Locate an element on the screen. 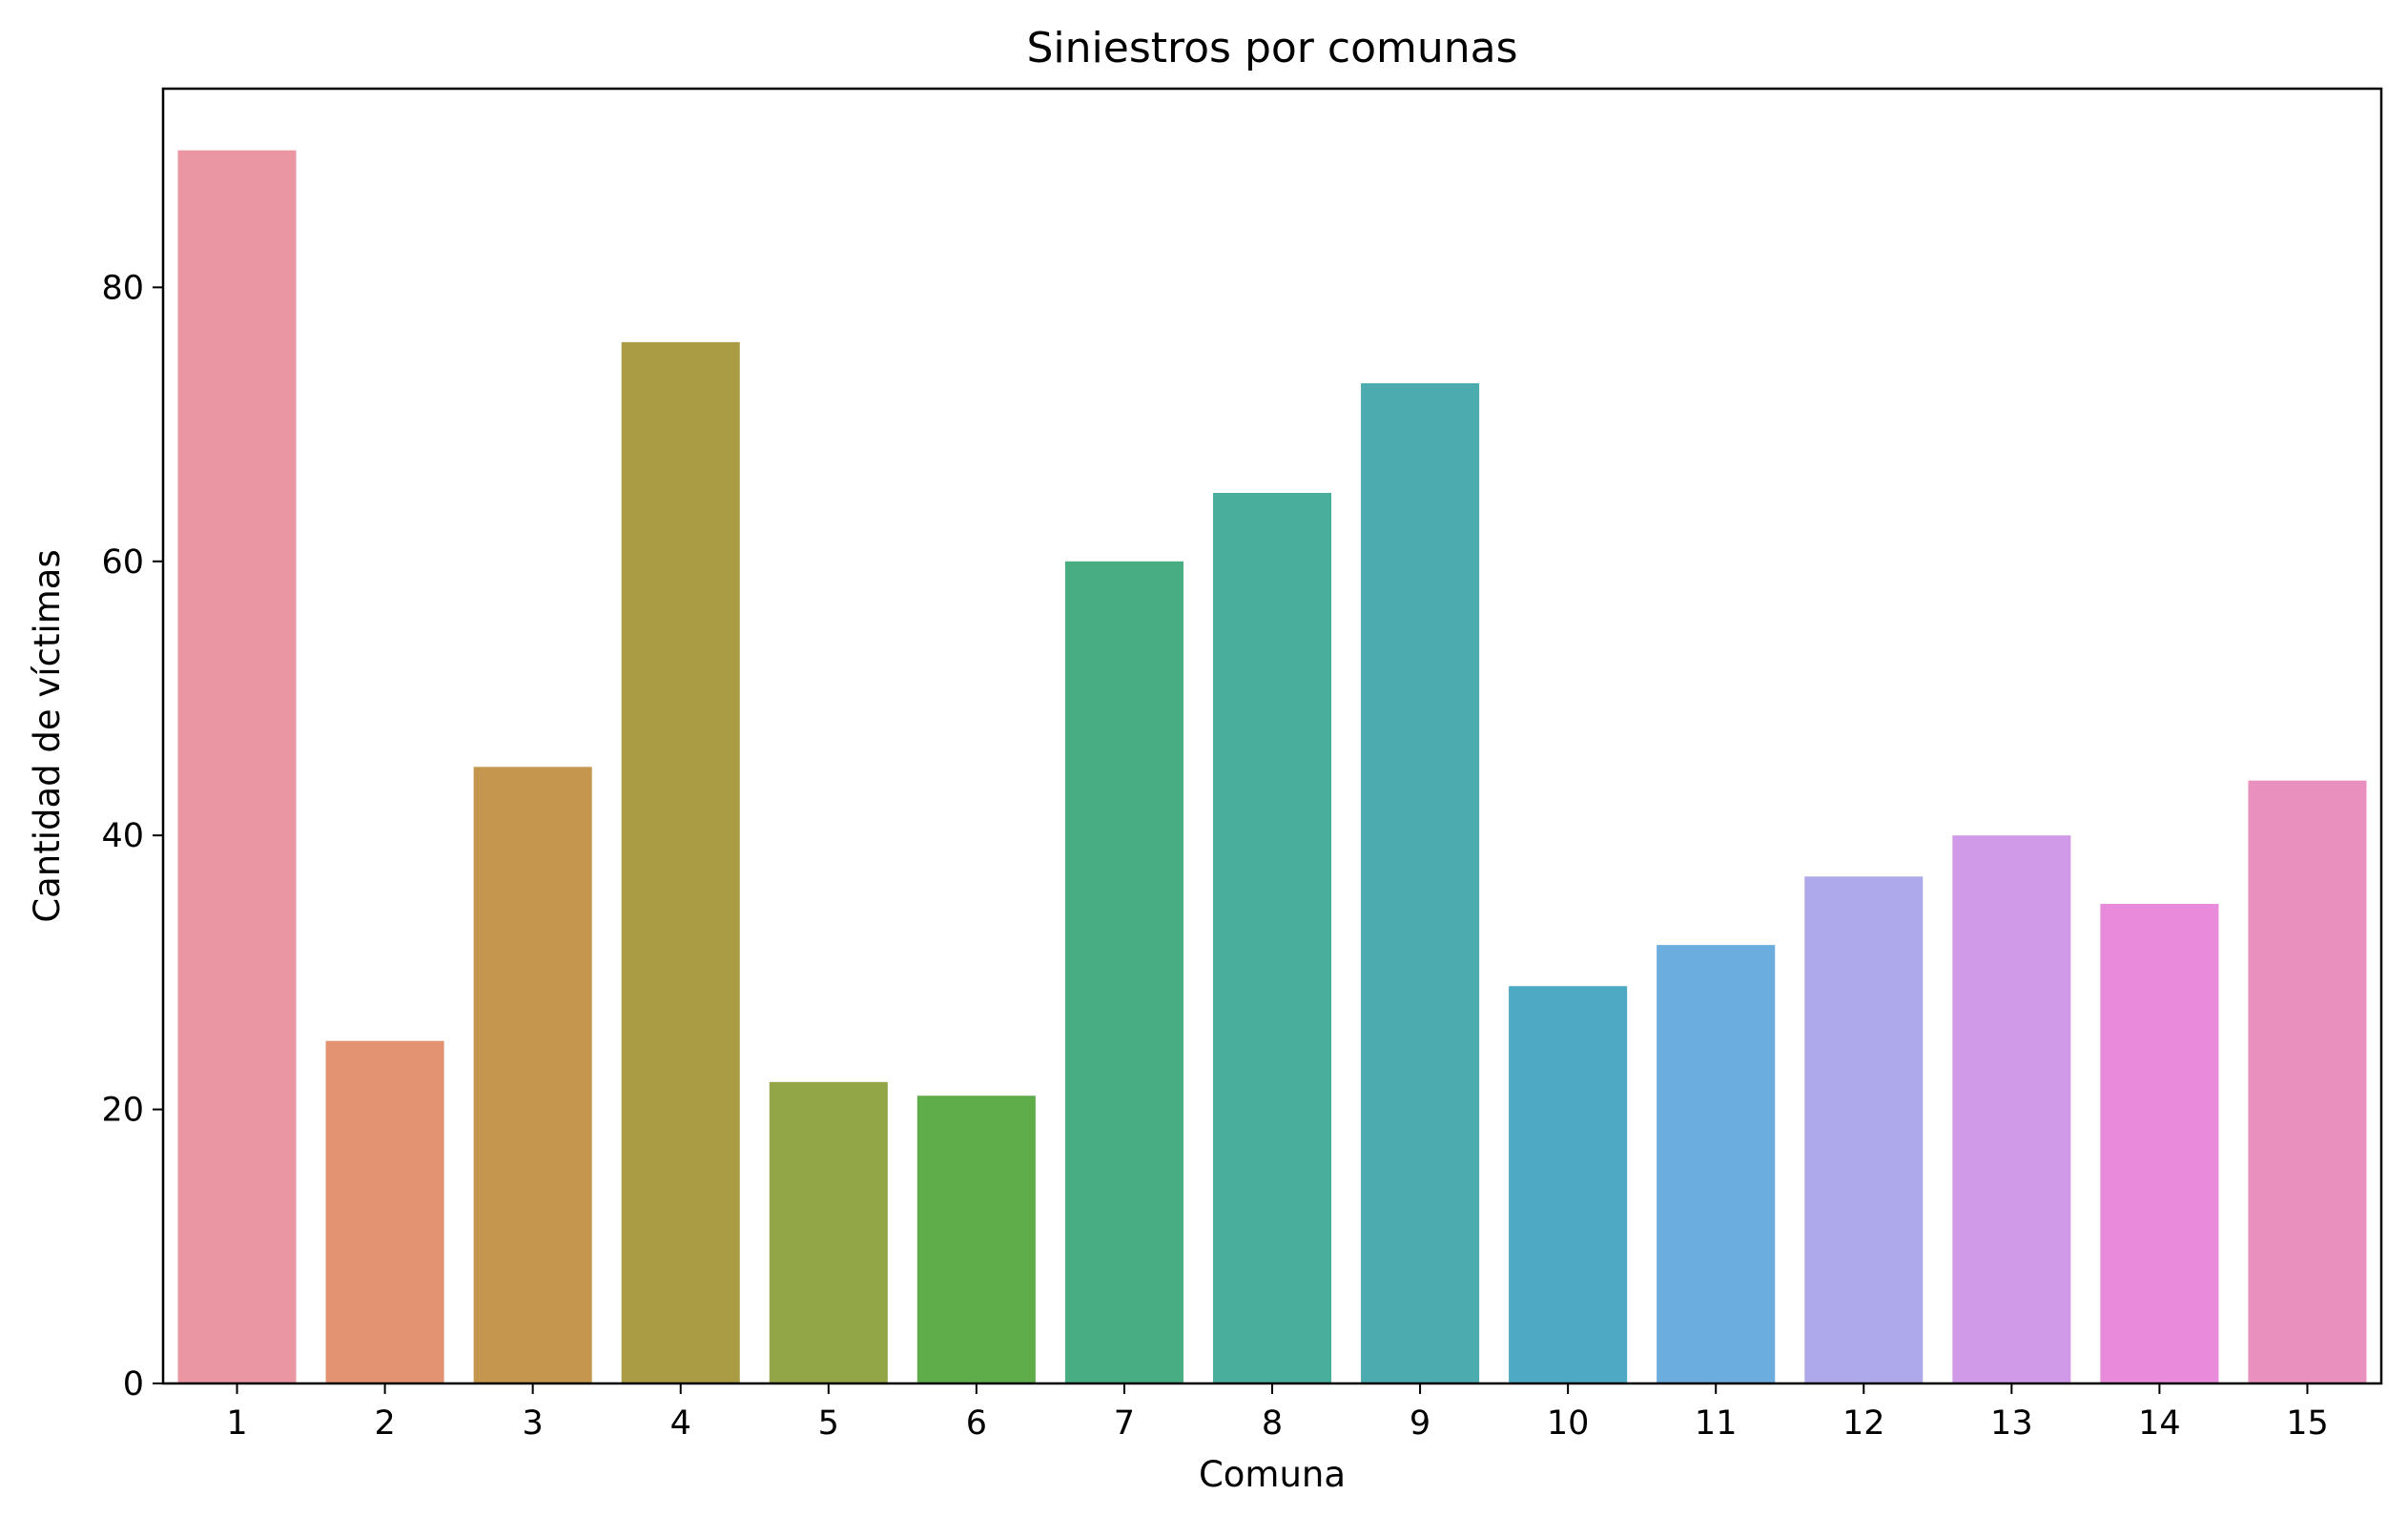 The width and height of the screenshot is (2408, 1536). x-tick-label: 10 is located at coordinates (1568, 1423).